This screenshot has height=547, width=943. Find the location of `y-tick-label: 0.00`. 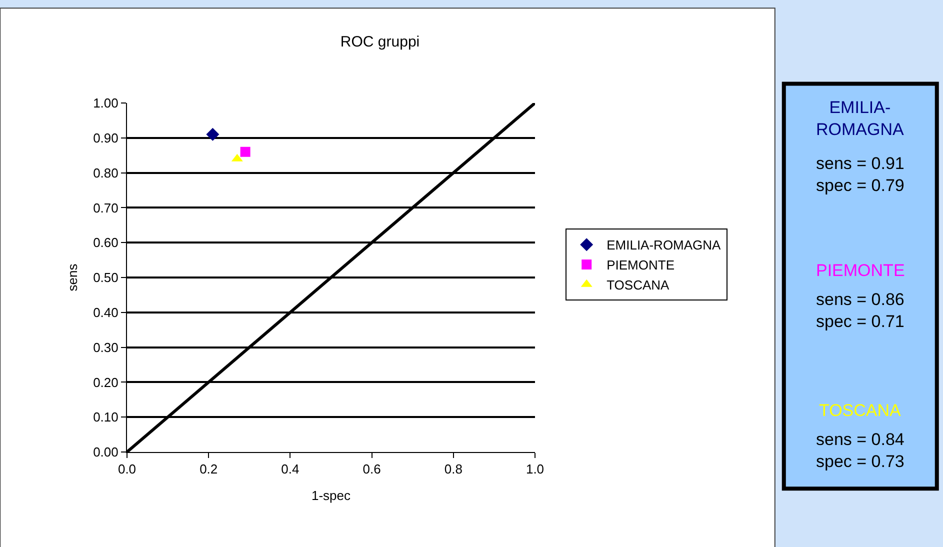

y-tick-label: 0.00 is located at coordinates (105, 452).